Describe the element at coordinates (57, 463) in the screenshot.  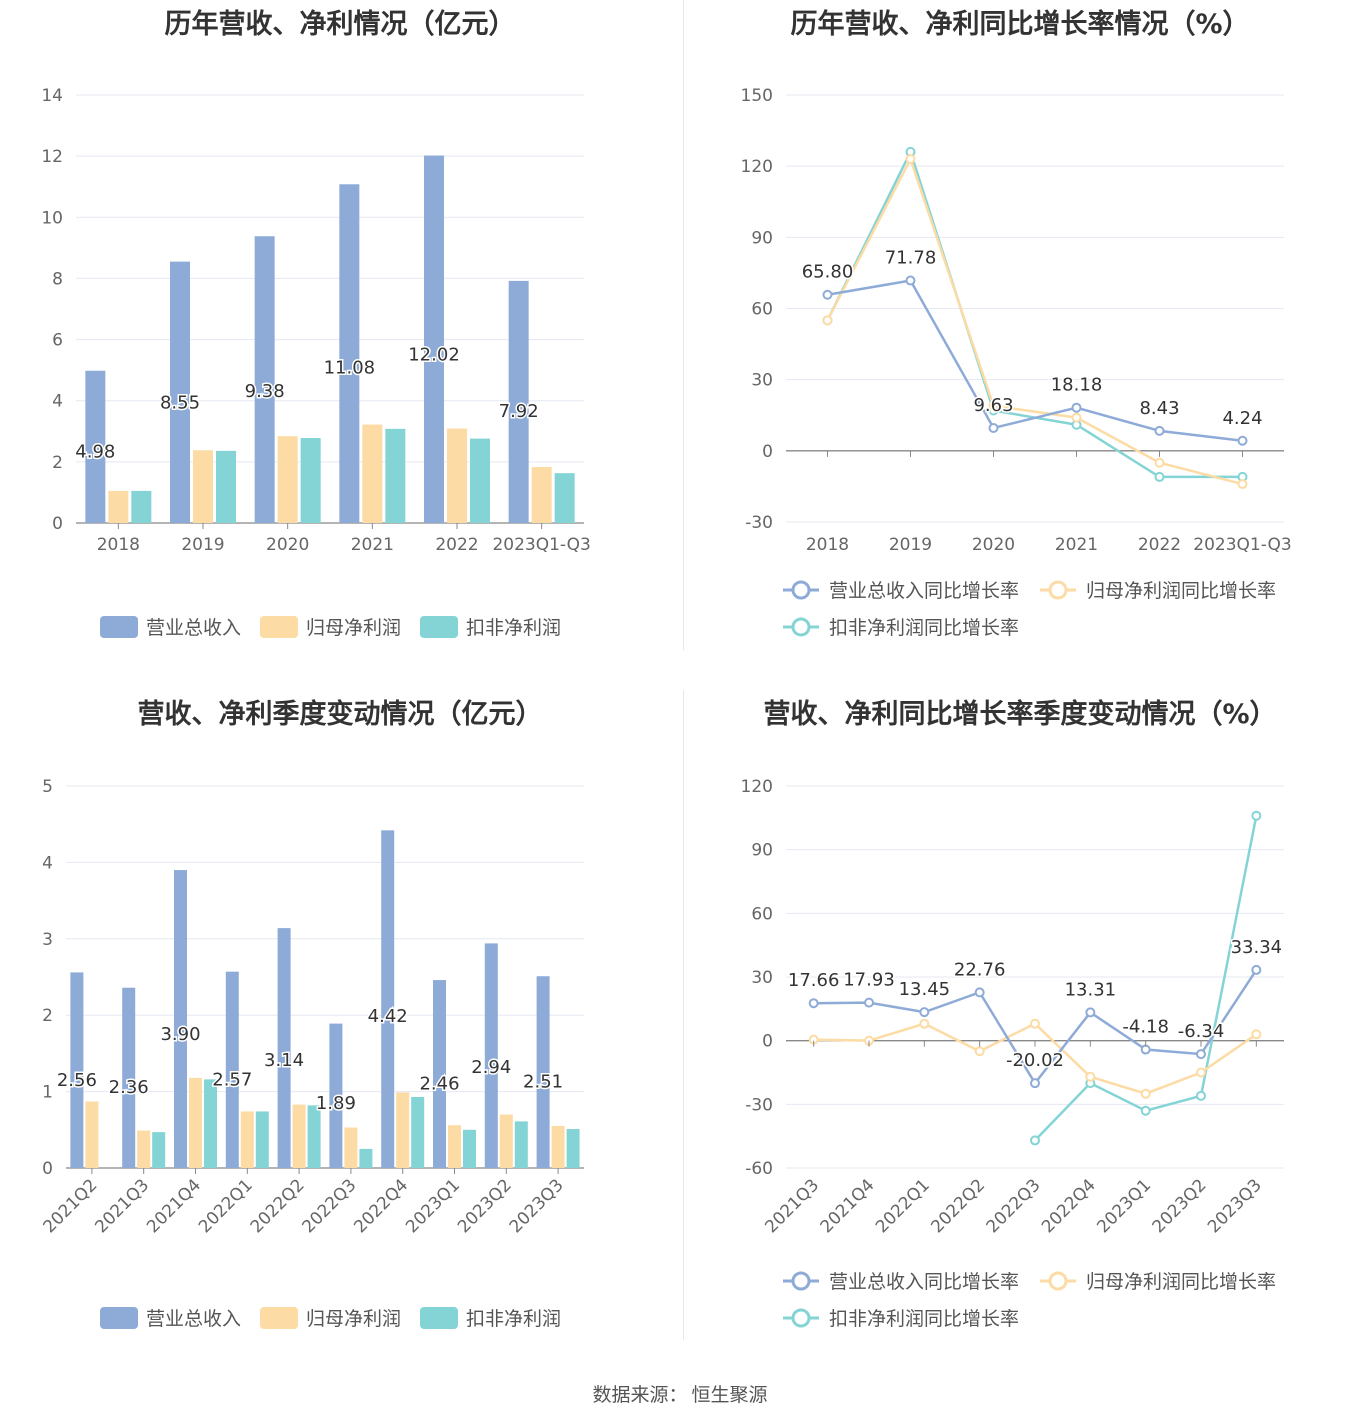
I see `y-tick-label: 2` at that location.